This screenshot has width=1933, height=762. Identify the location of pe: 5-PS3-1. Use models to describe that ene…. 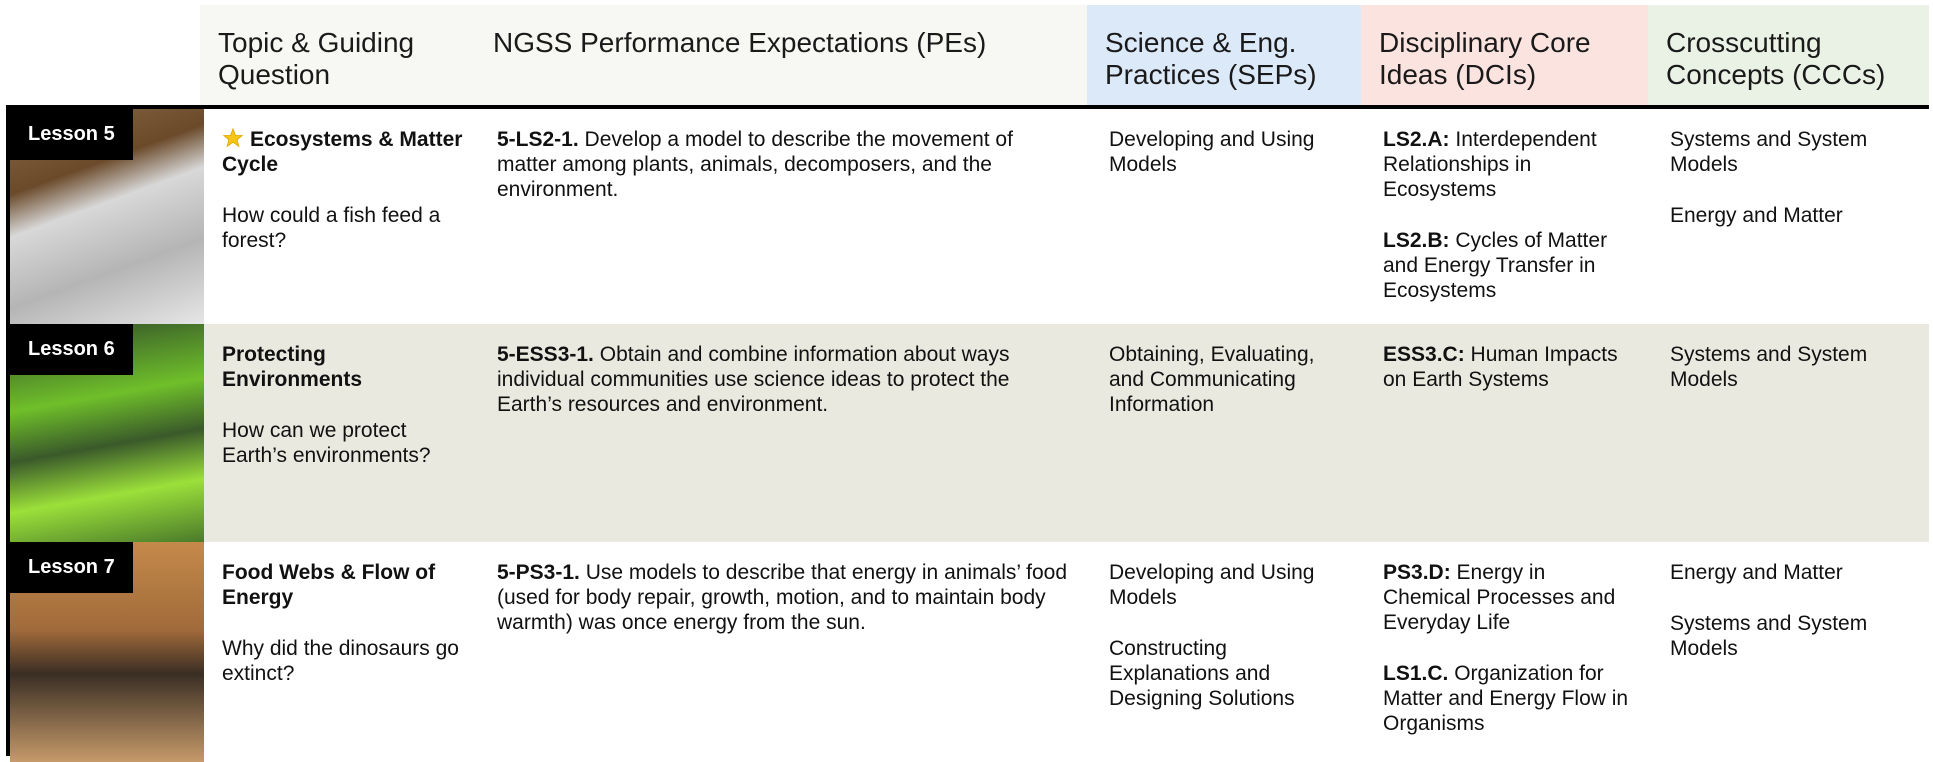
(787, 597).